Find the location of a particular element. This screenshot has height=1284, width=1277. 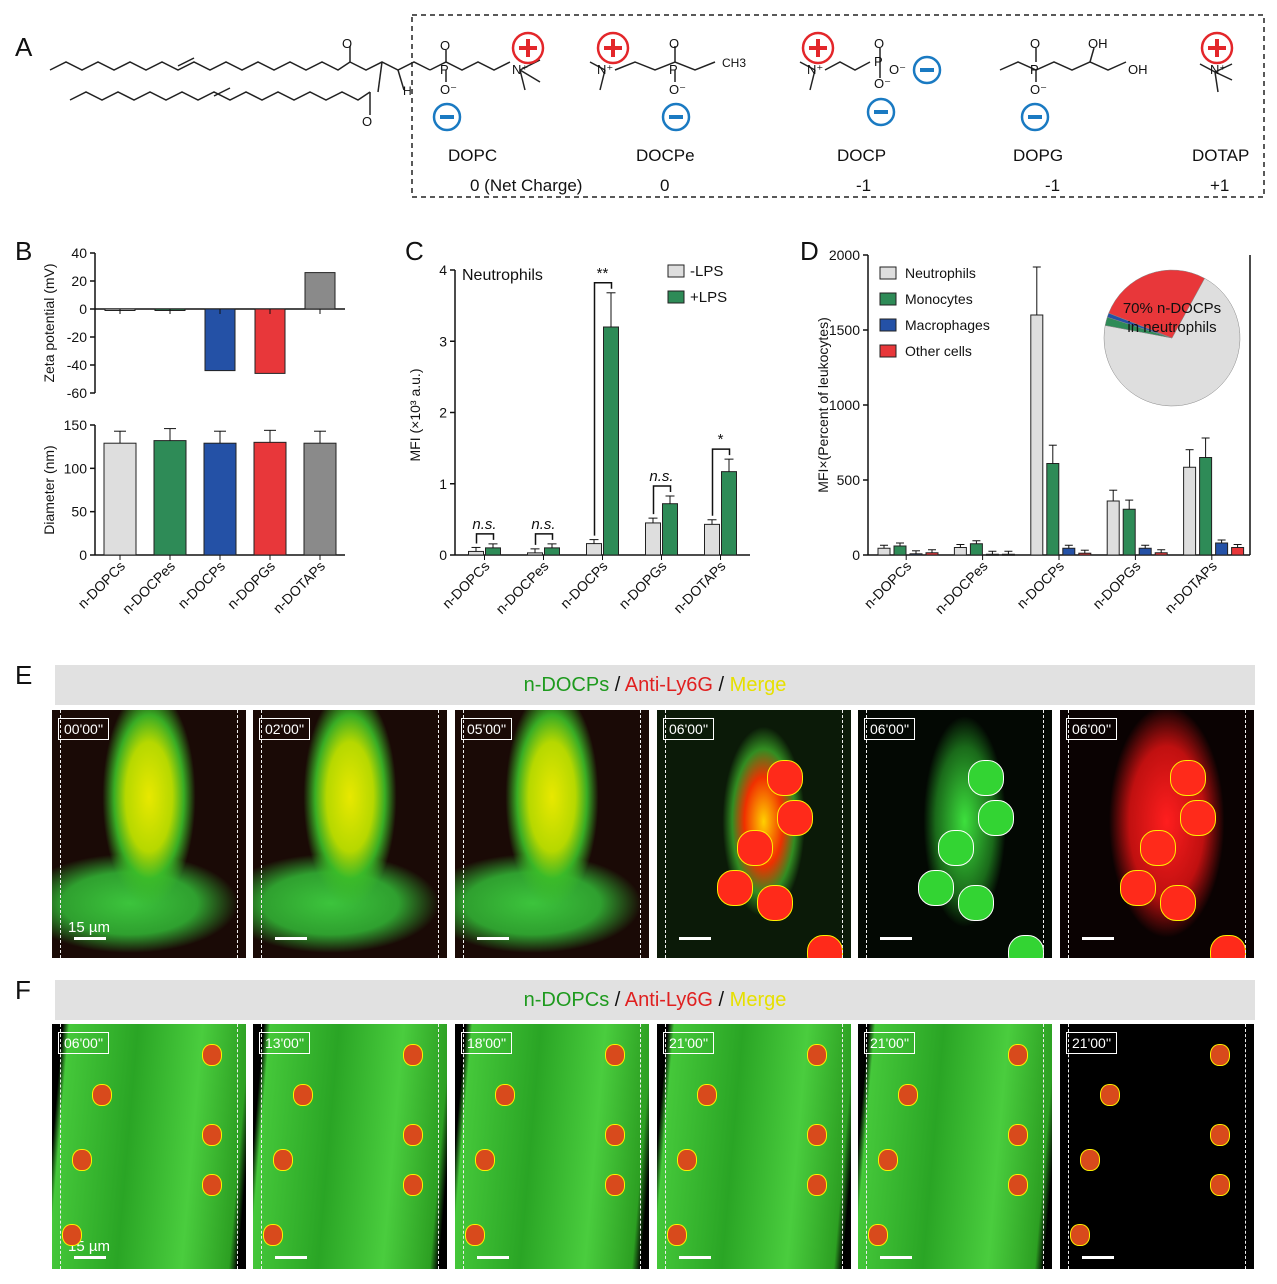

title-merge: Merge is located at coordinates (758, 685).